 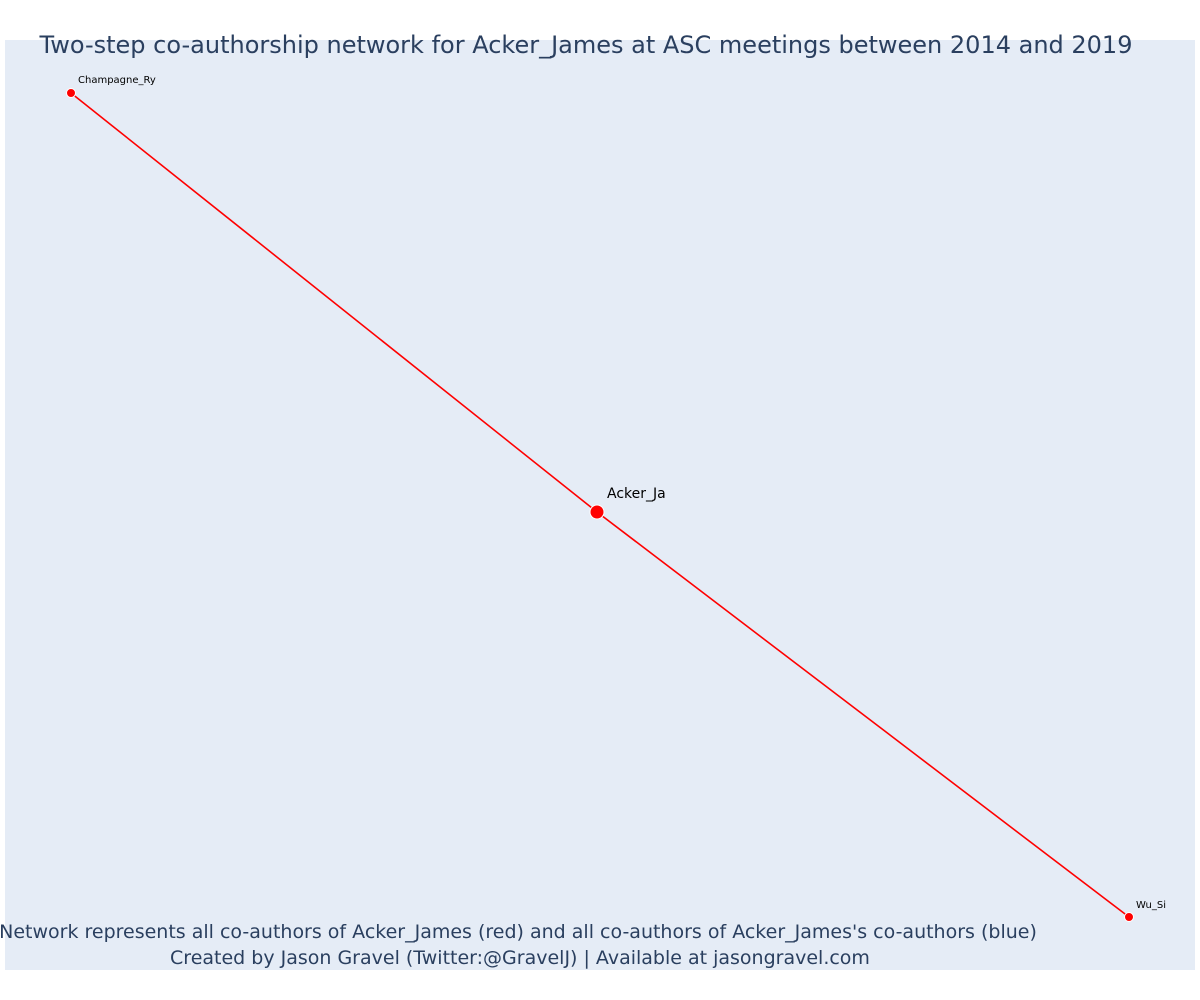 What do you see at coordinates (71, 93) in the screenshot?
I see `node-champagne-ry` at bounding box center [71, 93].